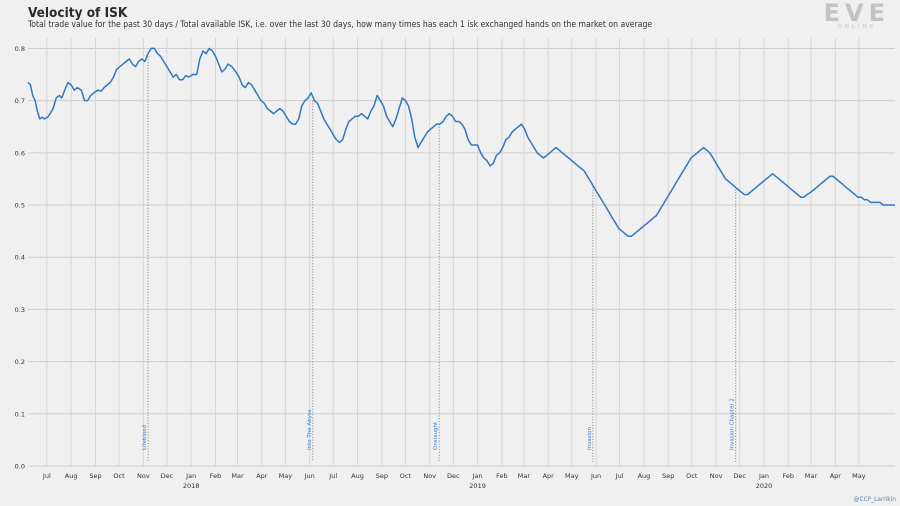 The height and width of the screenshot is (506, 900). I want to click on x-year-label: 2020, so click(764, 486).